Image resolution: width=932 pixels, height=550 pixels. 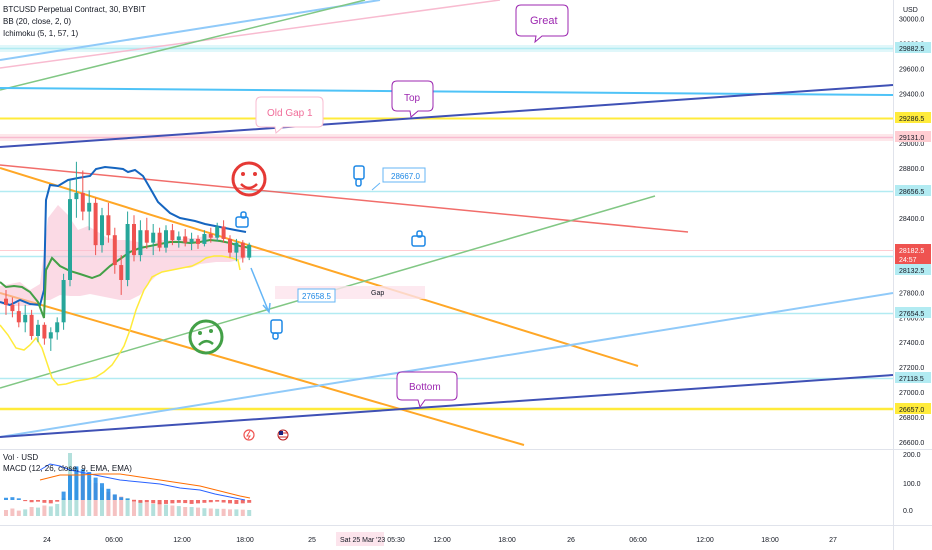 I want to click on price-tag-label: 29286.5, so click(x=911, y=119).